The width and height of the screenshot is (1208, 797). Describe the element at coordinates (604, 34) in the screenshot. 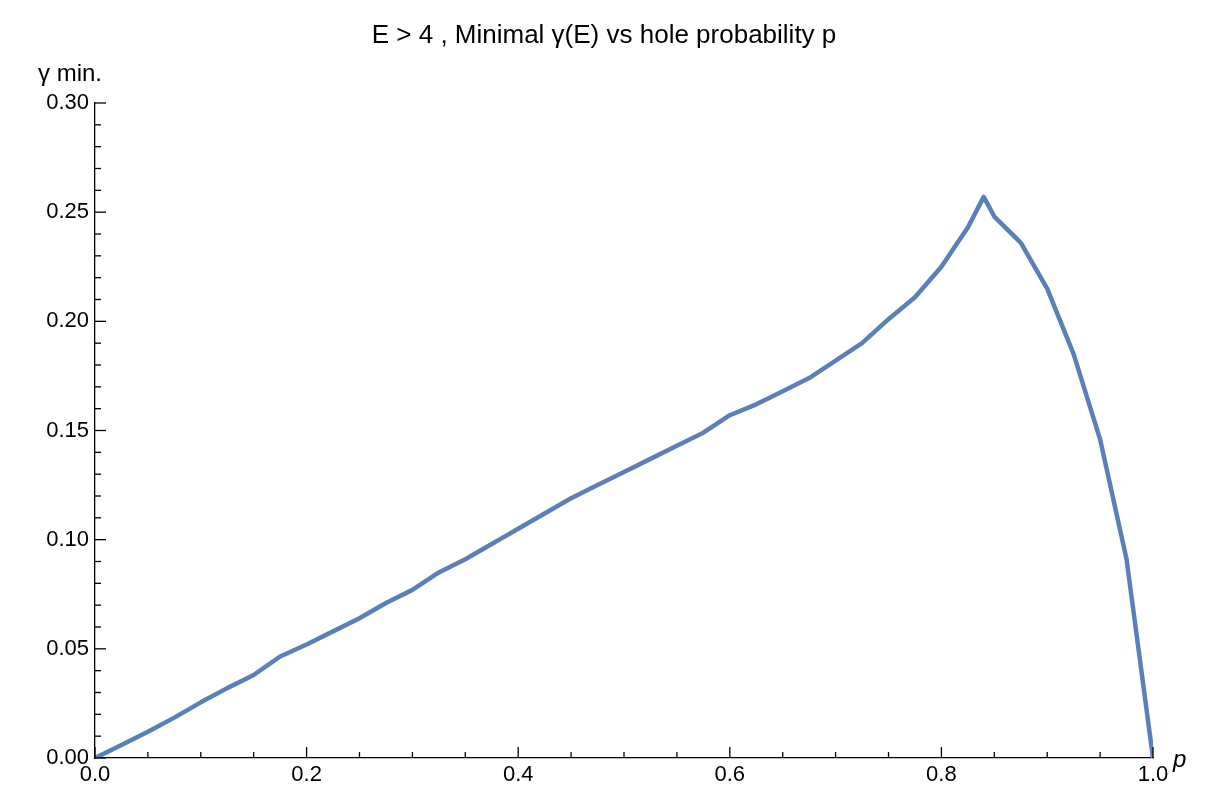

I see `chart-title: E > 4 , Minimal γ(E) vs hole probability p` at that location.